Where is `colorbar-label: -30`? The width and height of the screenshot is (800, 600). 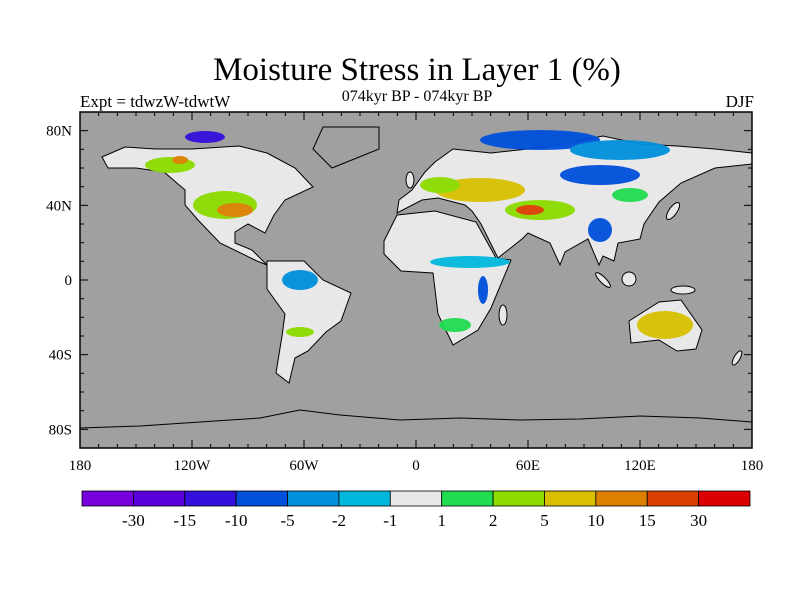
colorbar-label: -30 is located at coordinates (133, 520).